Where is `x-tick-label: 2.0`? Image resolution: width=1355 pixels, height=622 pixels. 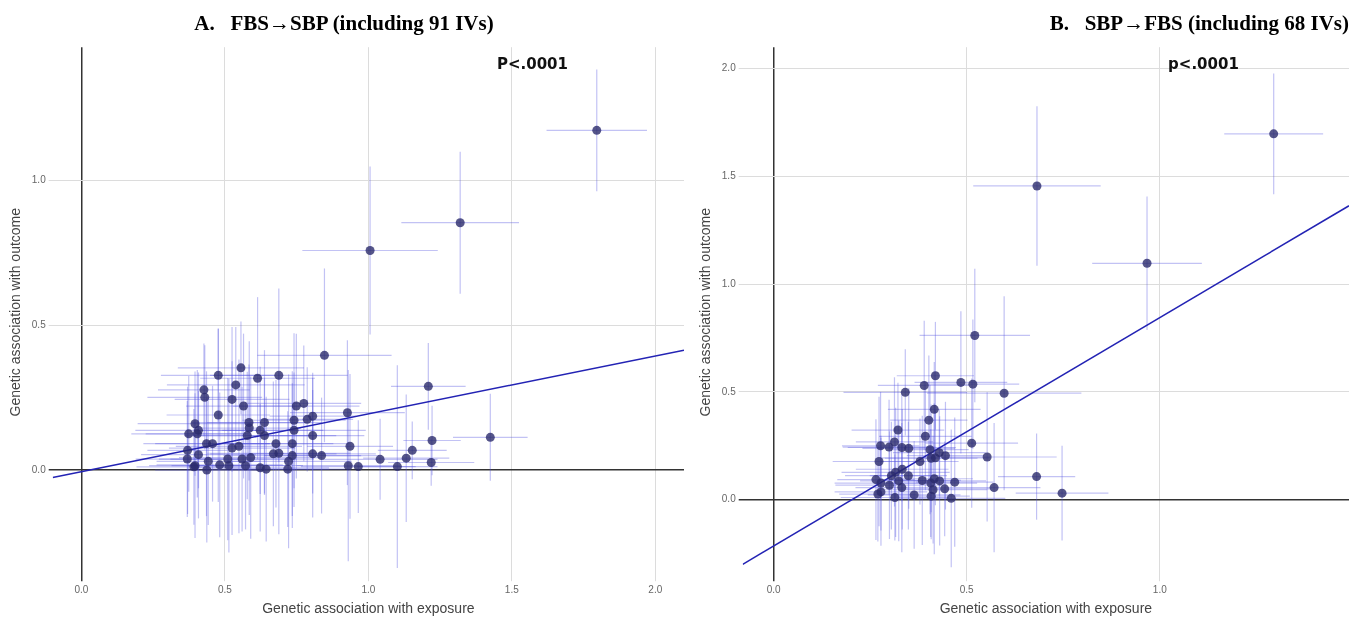 x-tick-label: 2.0 is located at coordinates (655, 589).